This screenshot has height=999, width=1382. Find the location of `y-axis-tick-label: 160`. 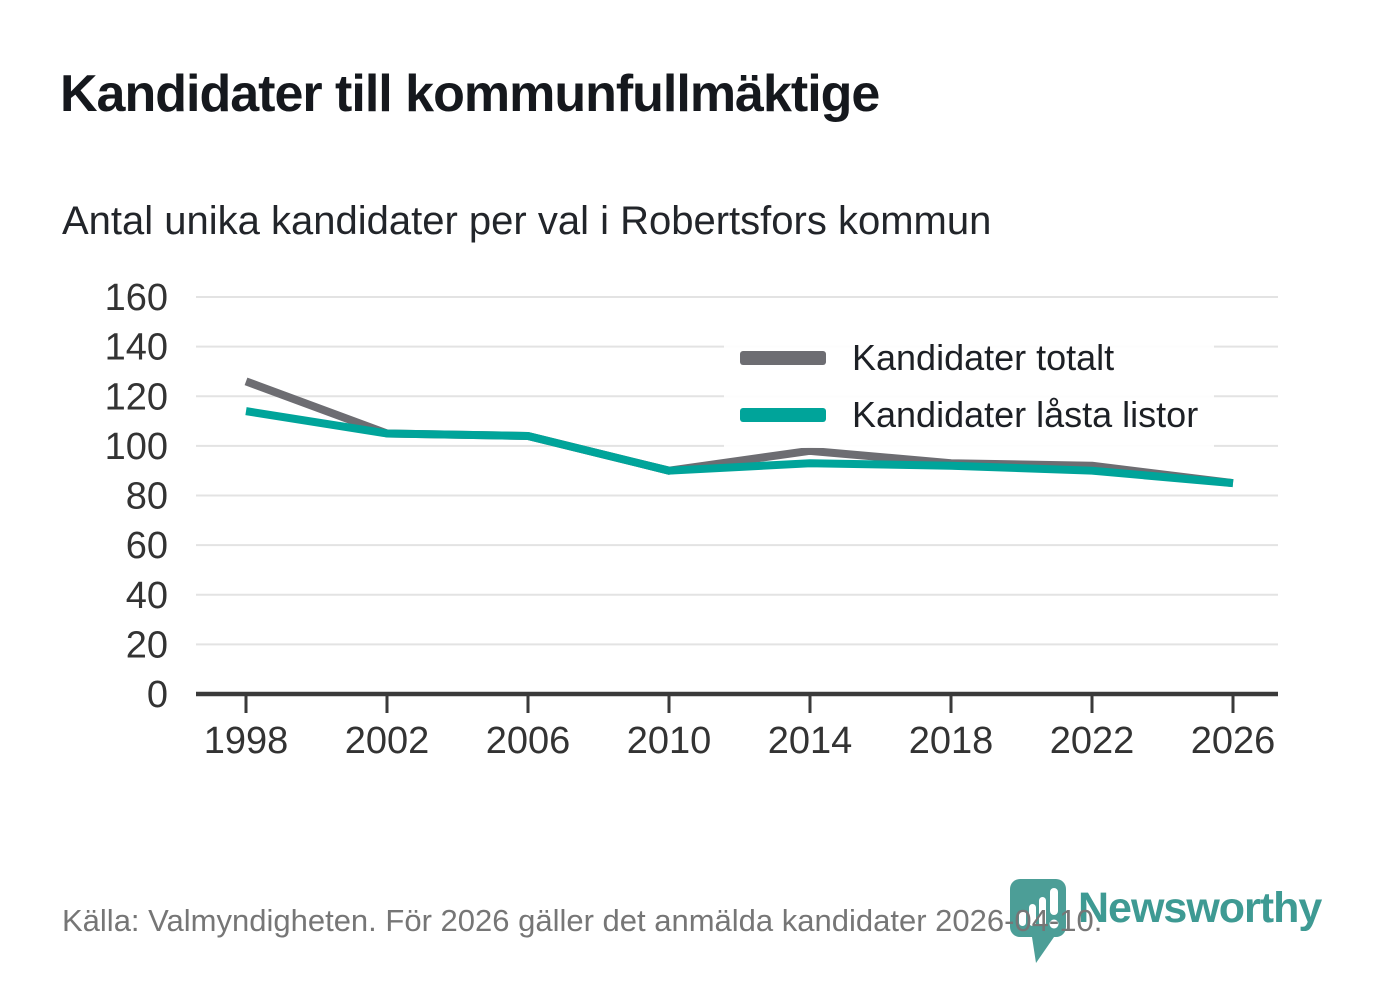

y-axis-tick-label: 160 is located at coordinates (136, 298).